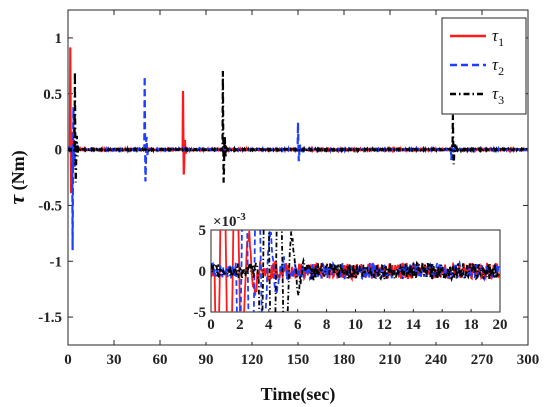  What do you see at coordinates (68, 360) in the screenshot?
I see `x-tick-label: 0` at bounding box center [68, 360].